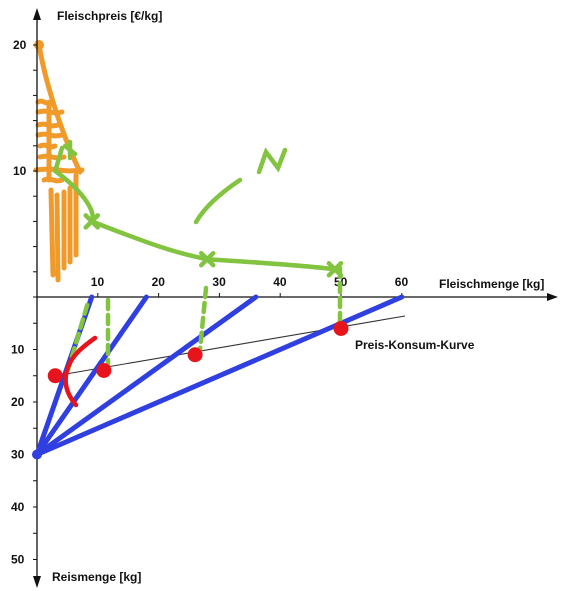  Describe the element at coordinates (37, 582) in the screenshot. I see `y-axis-arrow-down` at that location.